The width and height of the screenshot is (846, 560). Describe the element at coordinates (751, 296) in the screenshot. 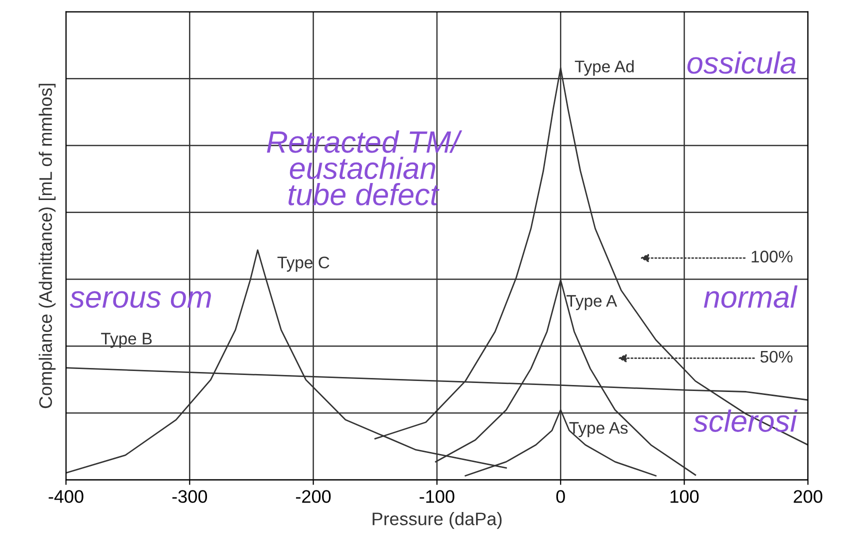

I see `annotation: normal` at that location.